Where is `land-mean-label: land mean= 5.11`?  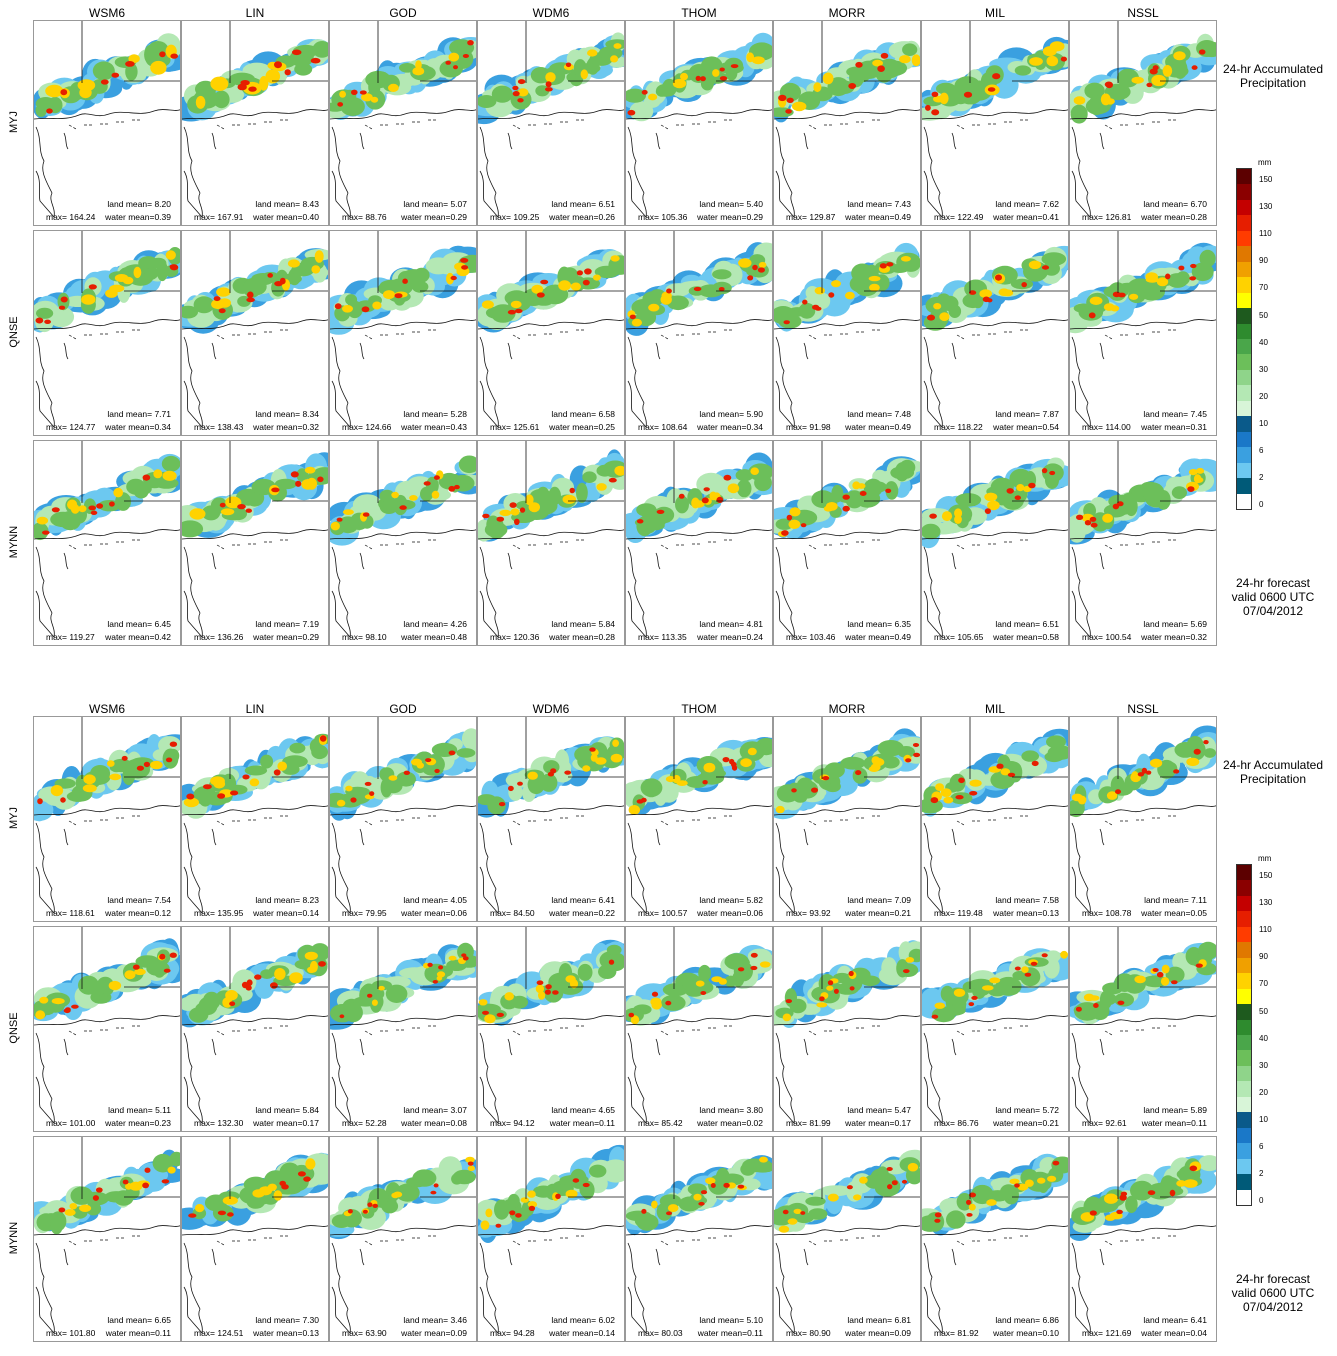 land-mean-label: land mean= 5.11 is located at coordinates (139, 1110).